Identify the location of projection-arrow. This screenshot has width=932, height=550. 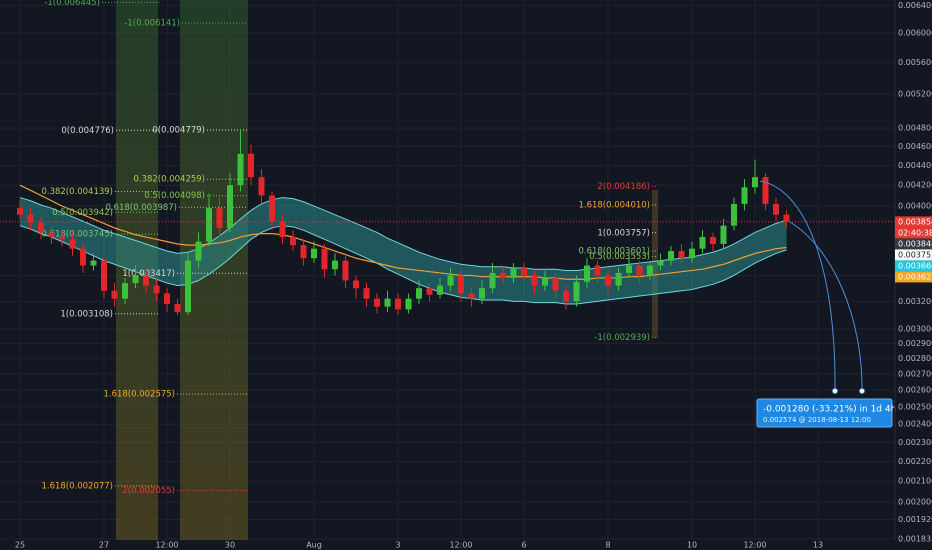
(797, 284).